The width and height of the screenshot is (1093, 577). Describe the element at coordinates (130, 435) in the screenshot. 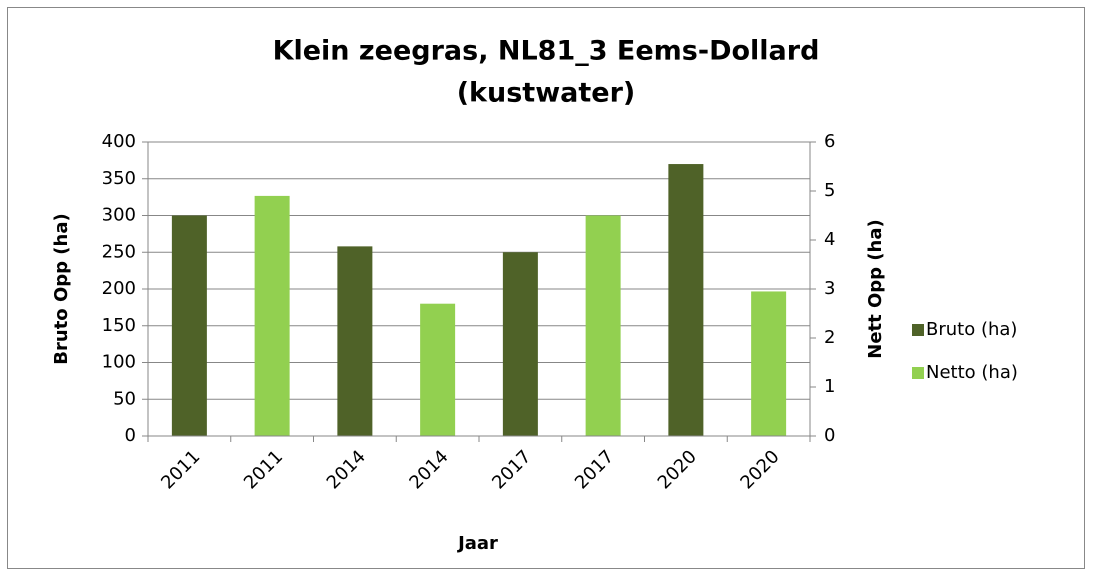

I see `y-tick-label: 0` at that location.